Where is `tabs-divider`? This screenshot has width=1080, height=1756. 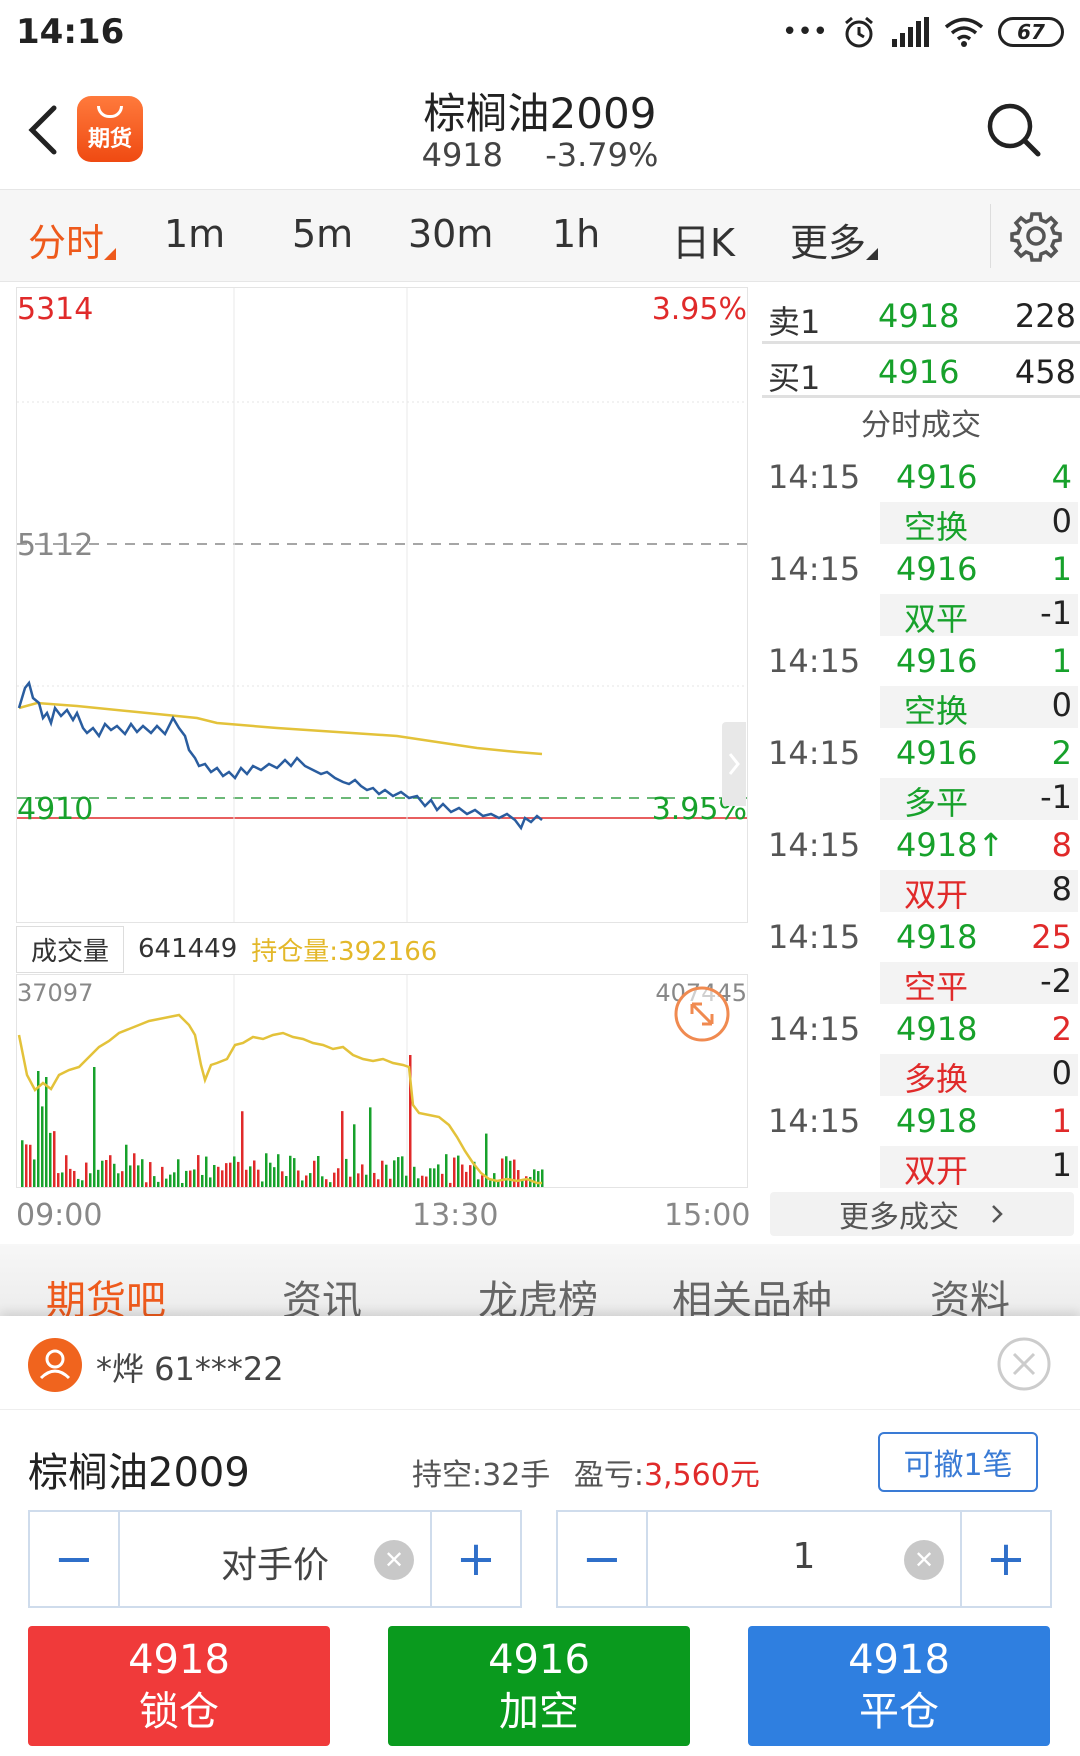
tabs-divider is located at coordinates (990, 236).